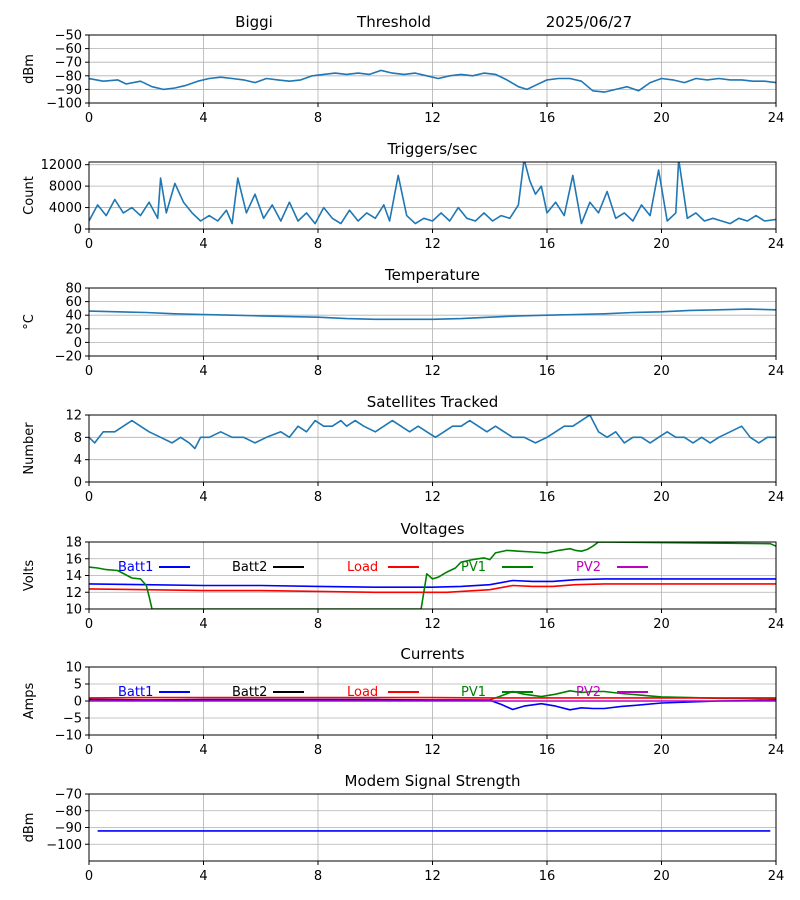  Describe the element at coordinates (73, 302) in the screenshot. I see `y-tick-label: 60` at that location.